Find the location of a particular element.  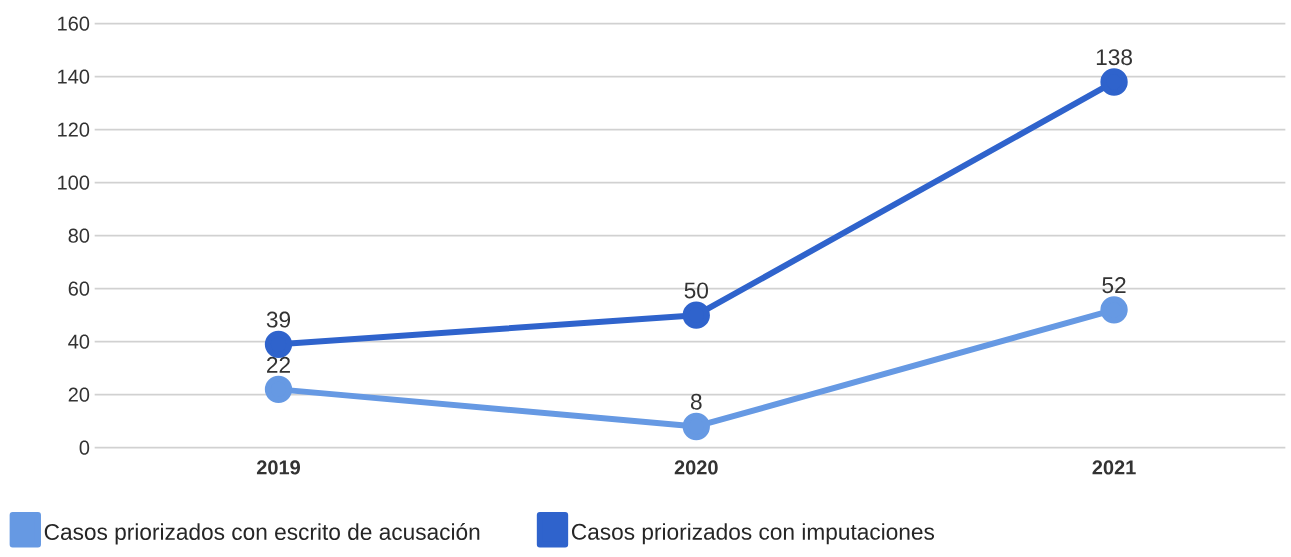

y-tick-label: 160 is located at coordinates (74, 23).